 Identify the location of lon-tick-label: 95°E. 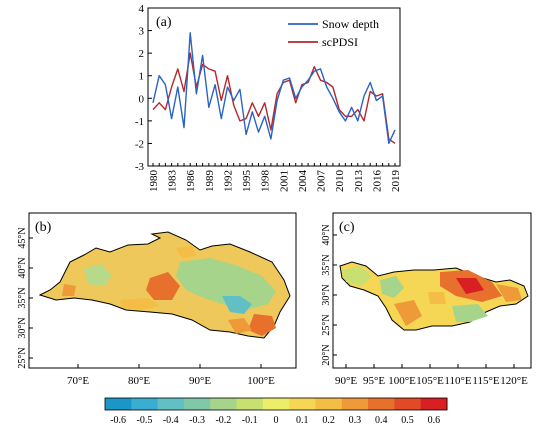
(374, 381).